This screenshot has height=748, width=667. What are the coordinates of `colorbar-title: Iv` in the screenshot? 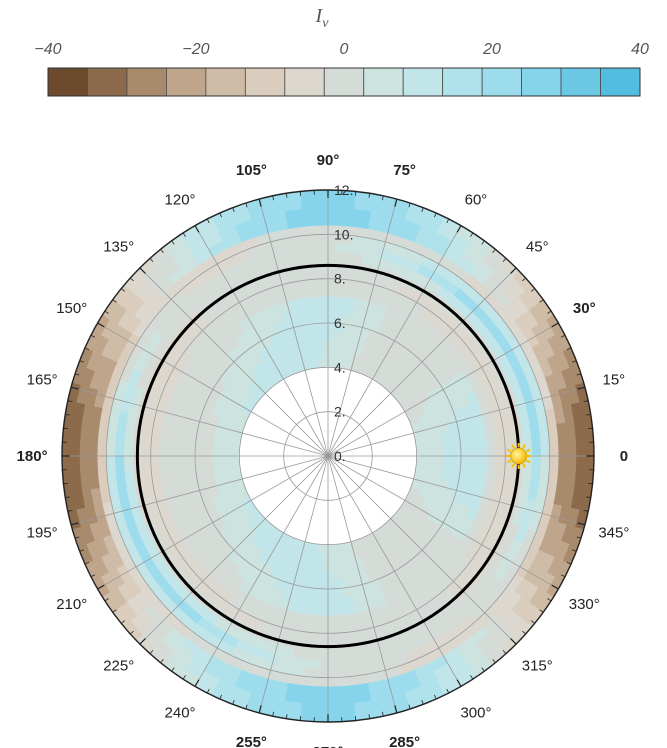 It's located at (322, 18).